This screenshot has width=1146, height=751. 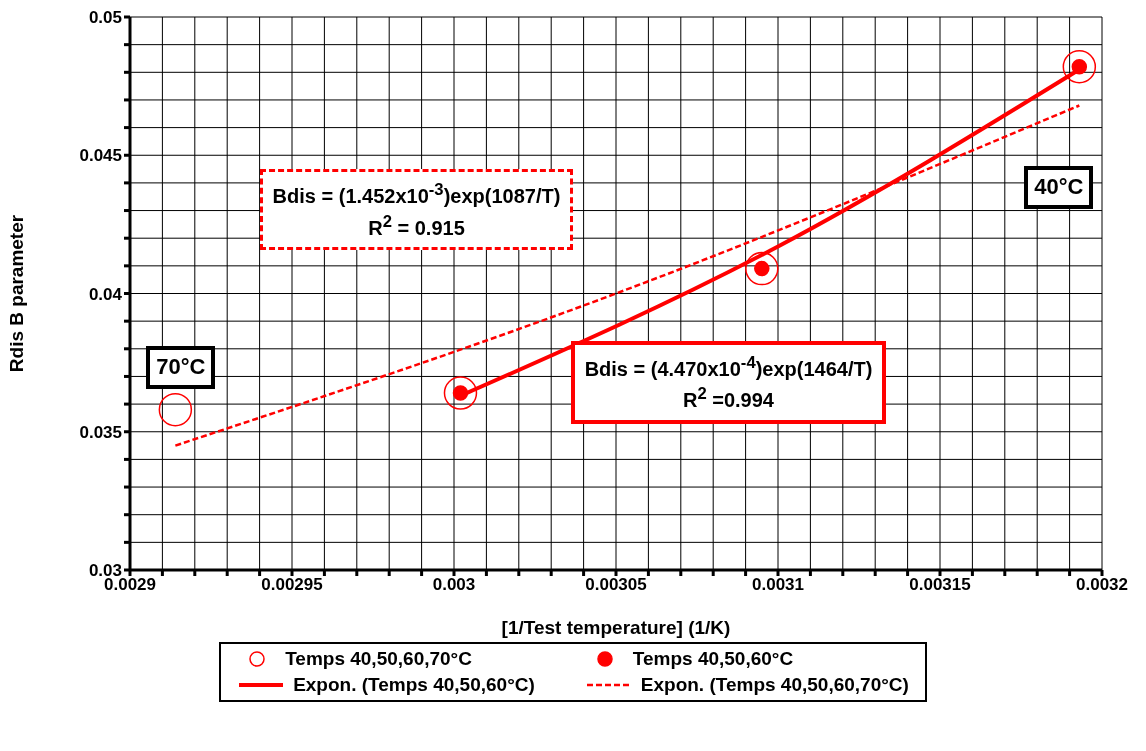 I want to click on legend-label: Expon. (Temps 40,50,60°C), so click(x=414, y=685).